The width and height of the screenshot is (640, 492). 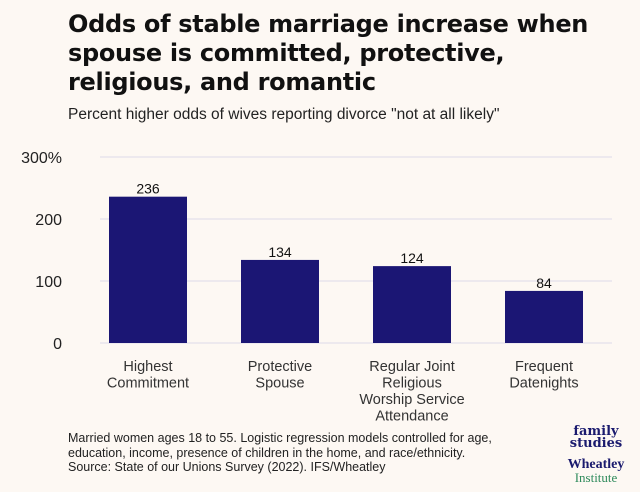 I want to click on logo-family-text: family, so click(x=596, y=431).